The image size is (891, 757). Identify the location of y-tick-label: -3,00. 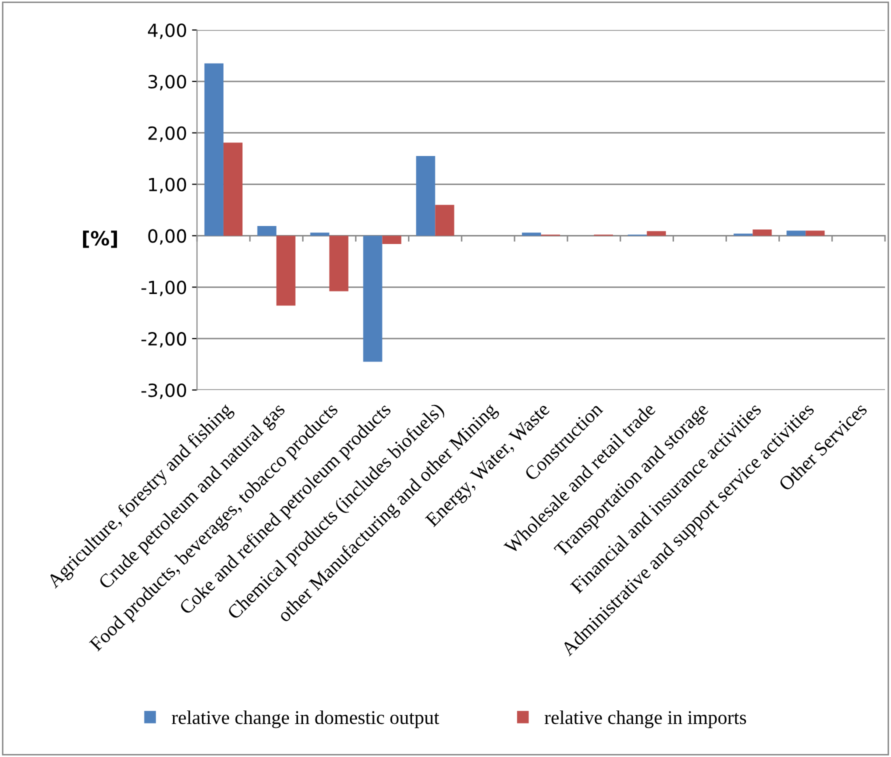
(163, 391).